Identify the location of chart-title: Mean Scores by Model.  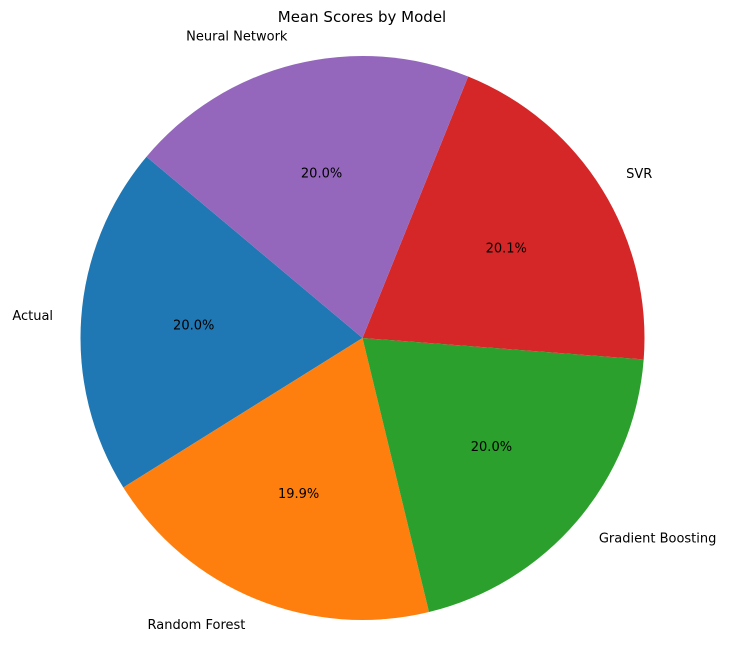
(362, 17).